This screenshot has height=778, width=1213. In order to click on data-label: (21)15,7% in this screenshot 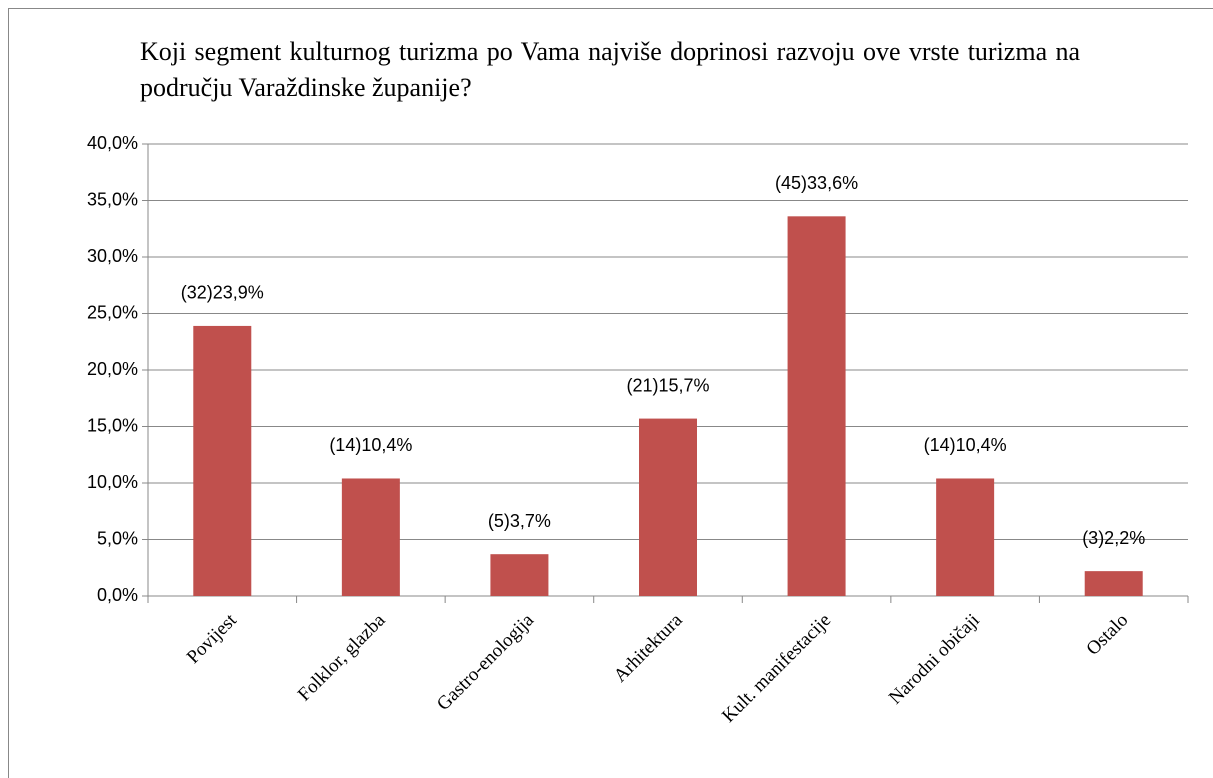, I will do `click(667, 385)`.